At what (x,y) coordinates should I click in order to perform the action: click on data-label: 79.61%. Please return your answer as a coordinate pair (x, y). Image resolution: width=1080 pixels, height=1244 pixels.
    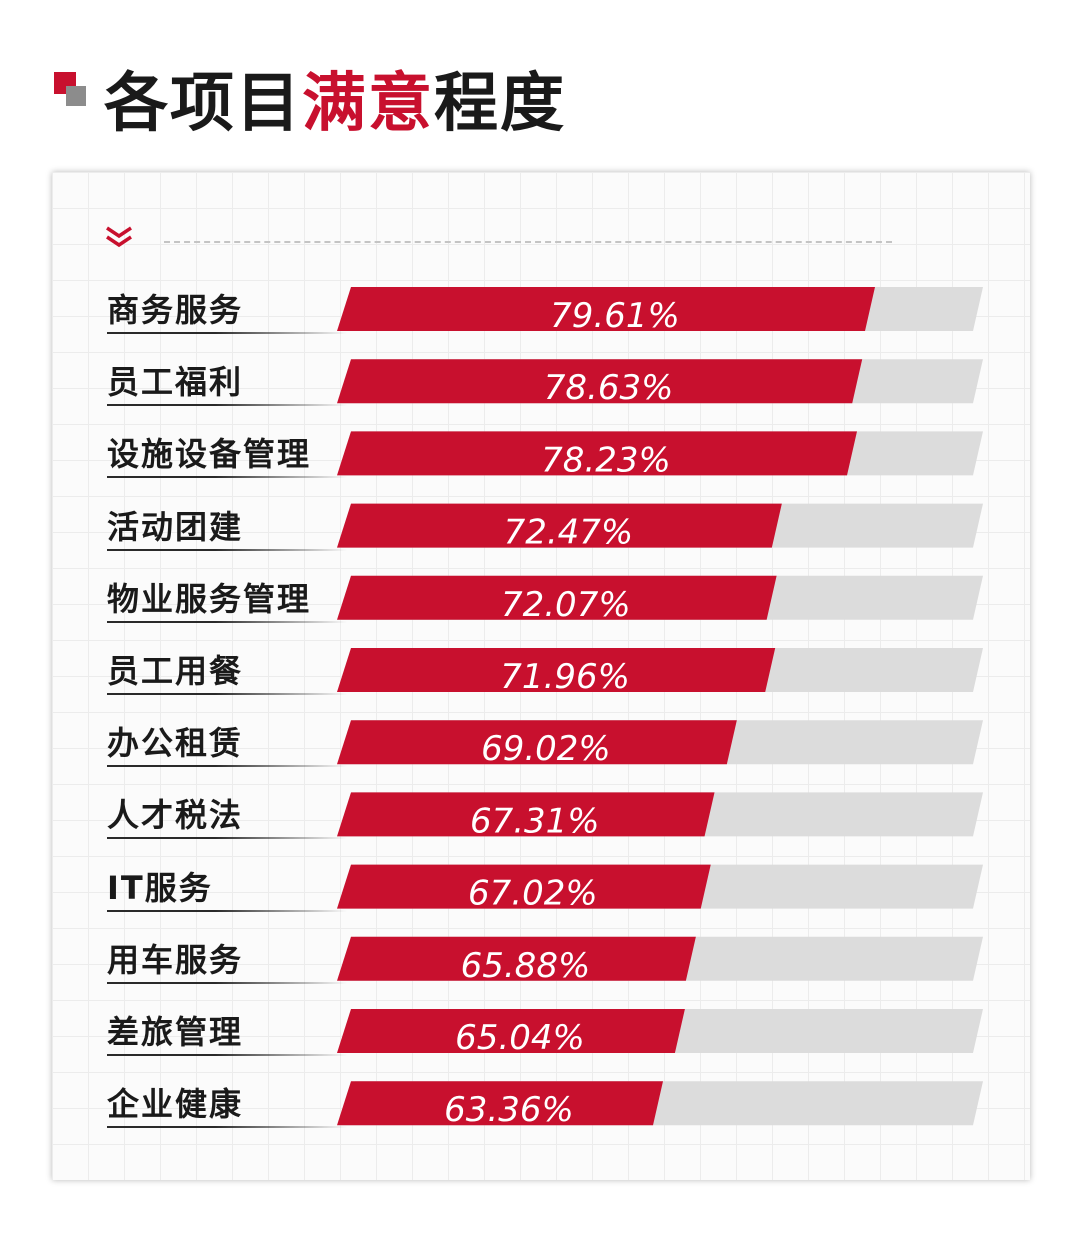
    Looking at the image, I should click on (615, 316).